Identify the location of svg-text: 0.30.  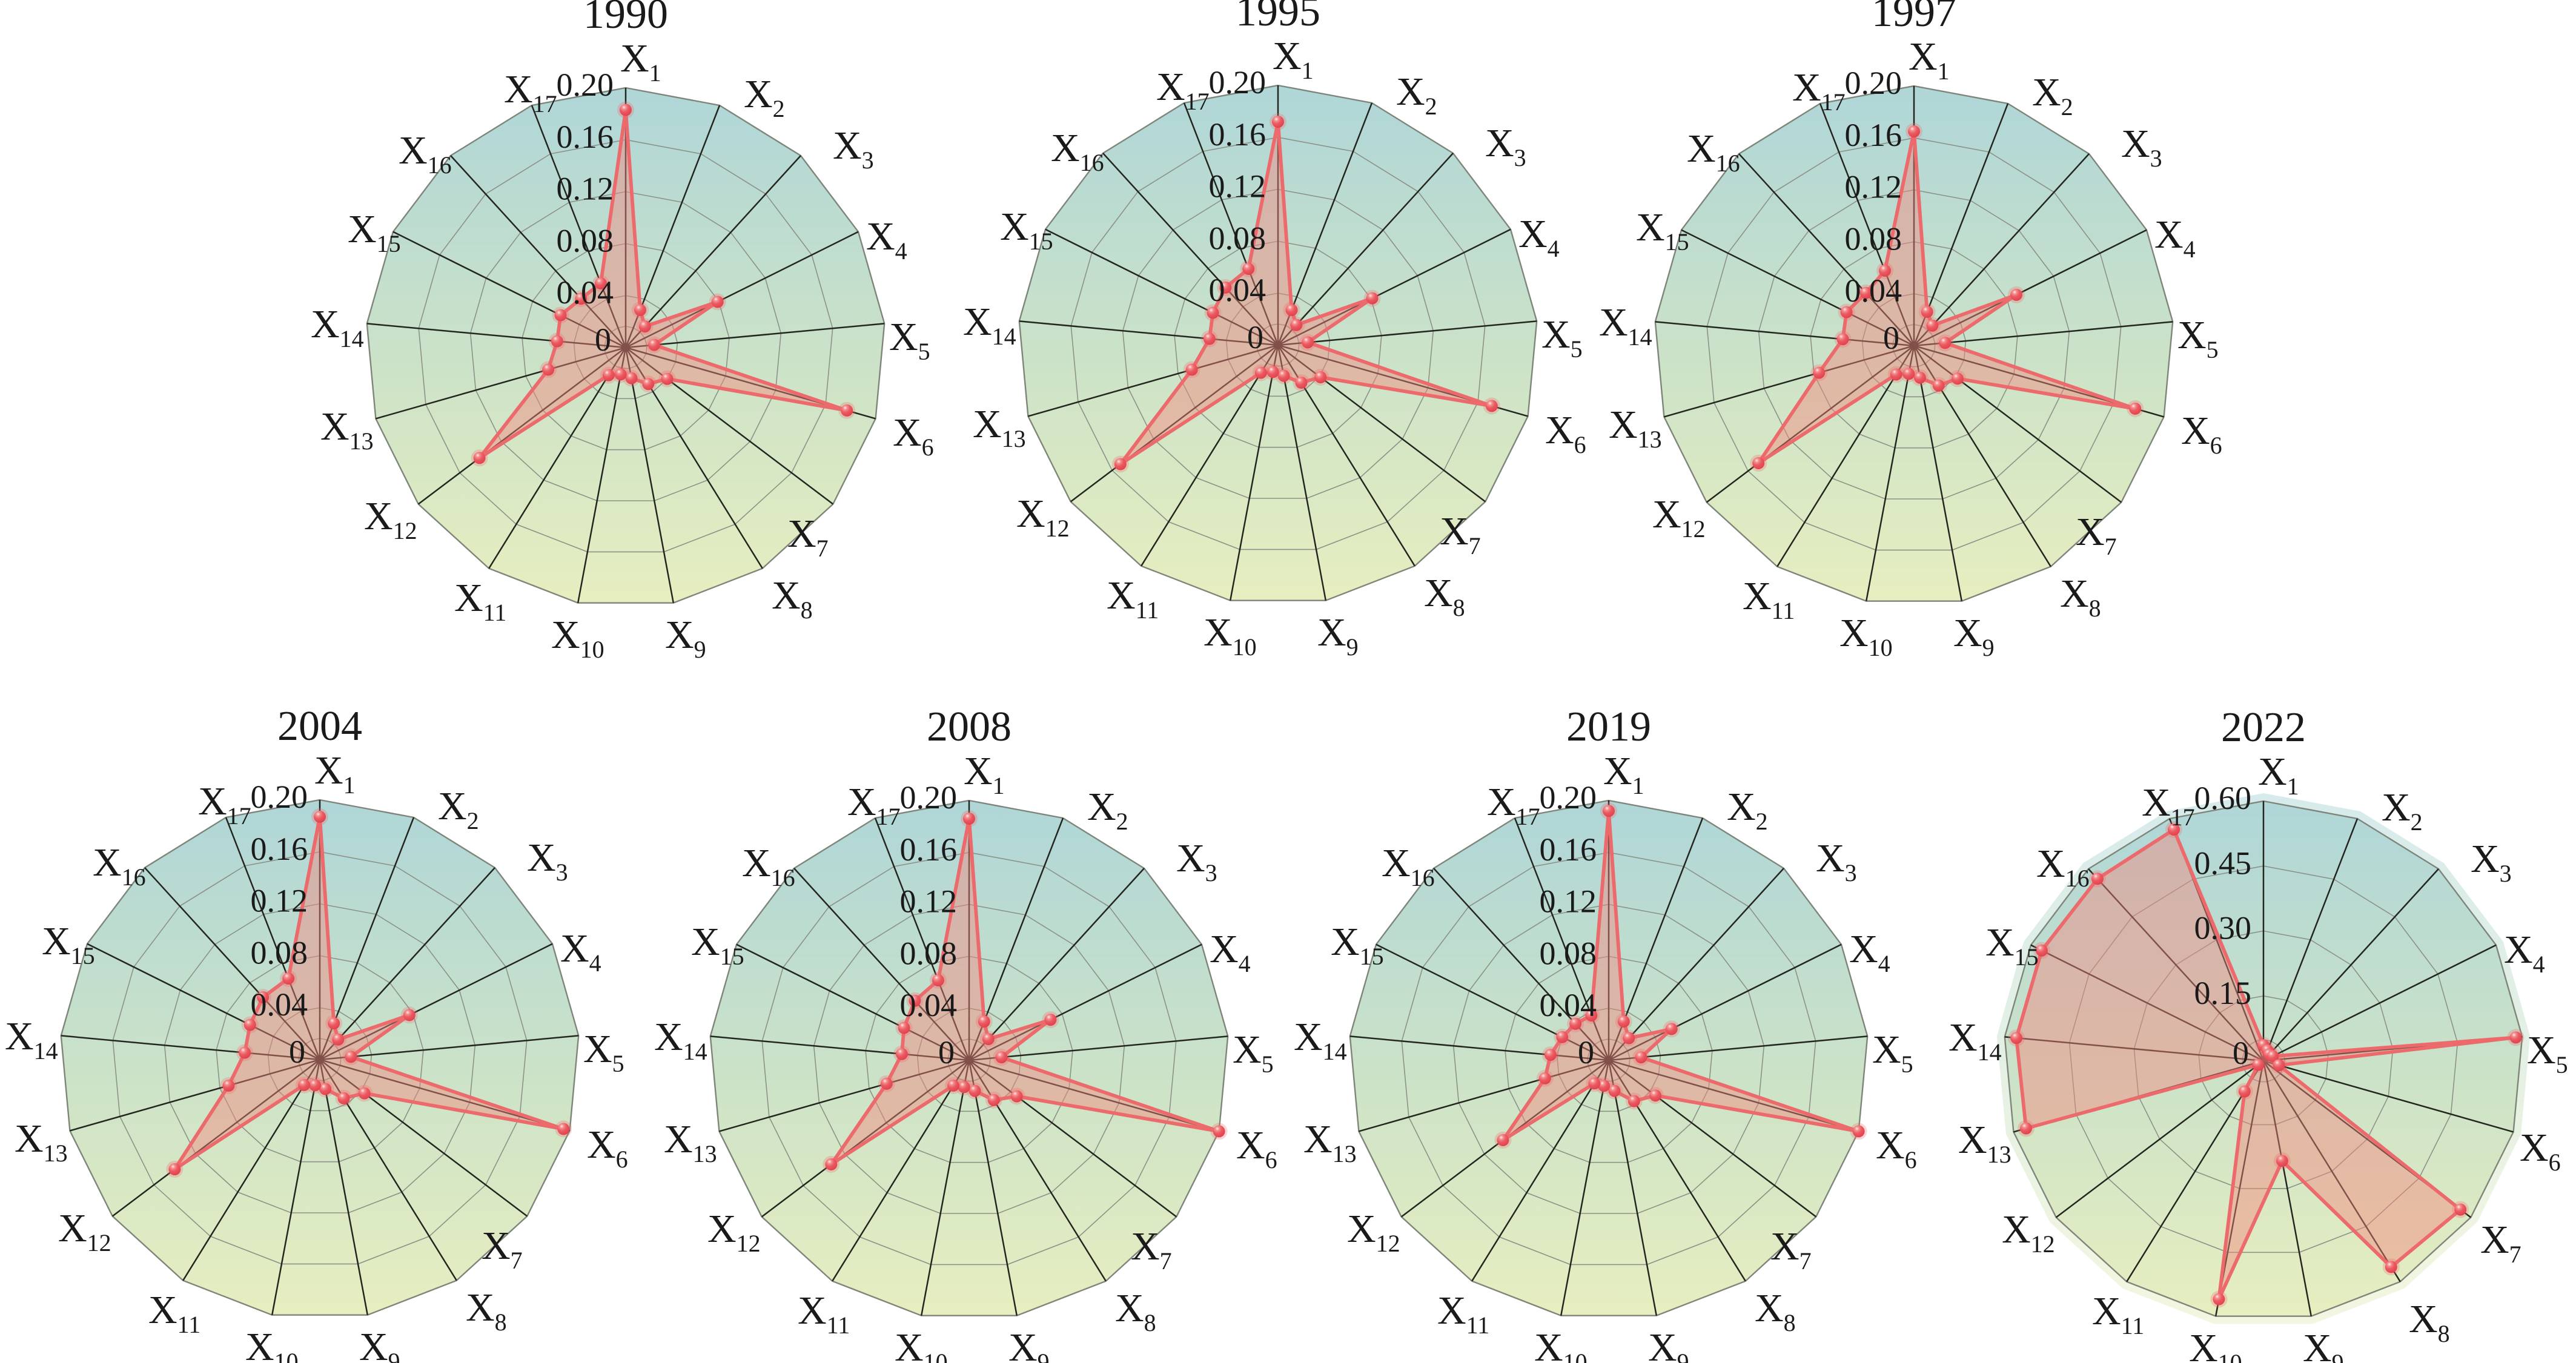
(2223, 928).